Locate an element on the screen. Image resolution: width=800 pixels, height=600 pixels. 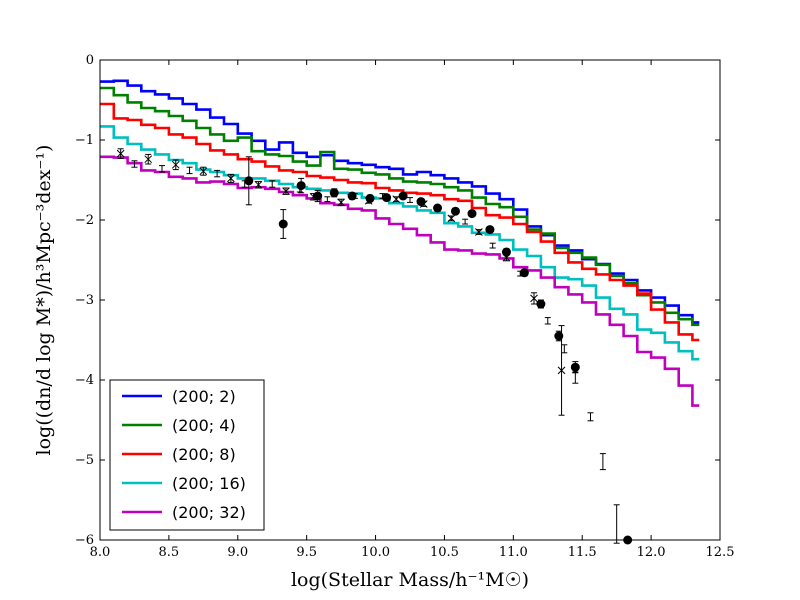
x-tick-label: 12.0 is located at coordinates (651, 552).